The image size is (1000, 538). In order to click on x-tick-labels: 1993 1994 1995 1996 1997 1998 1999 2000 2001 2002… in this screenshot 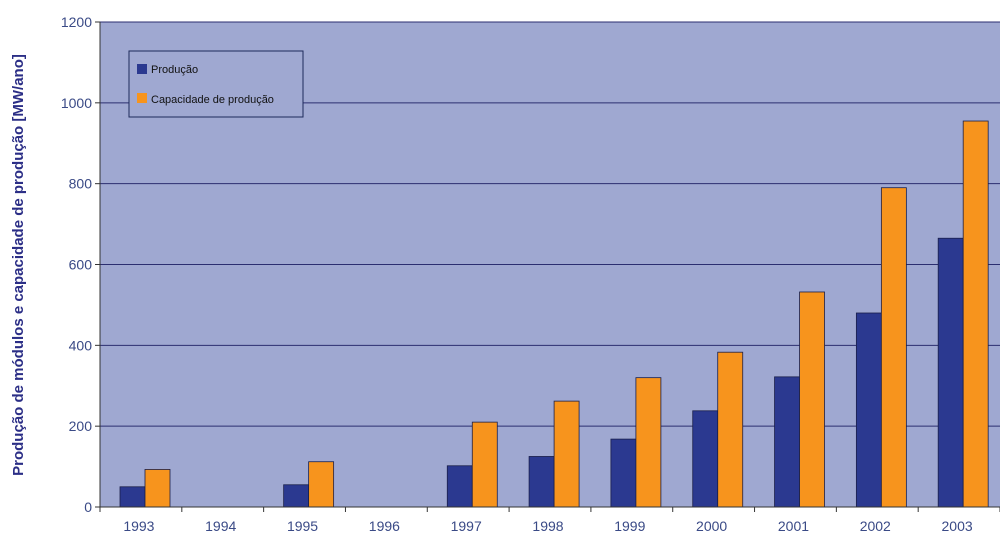, I will do `click(548, 526)`.